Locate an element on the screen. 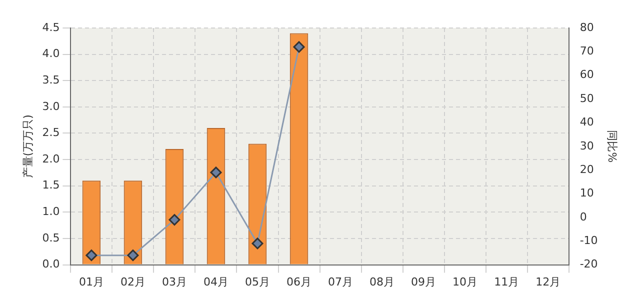 The height and width of the screenshot is (304, 640). y2-tick-label: -20 is located at coordinates (589, 264).